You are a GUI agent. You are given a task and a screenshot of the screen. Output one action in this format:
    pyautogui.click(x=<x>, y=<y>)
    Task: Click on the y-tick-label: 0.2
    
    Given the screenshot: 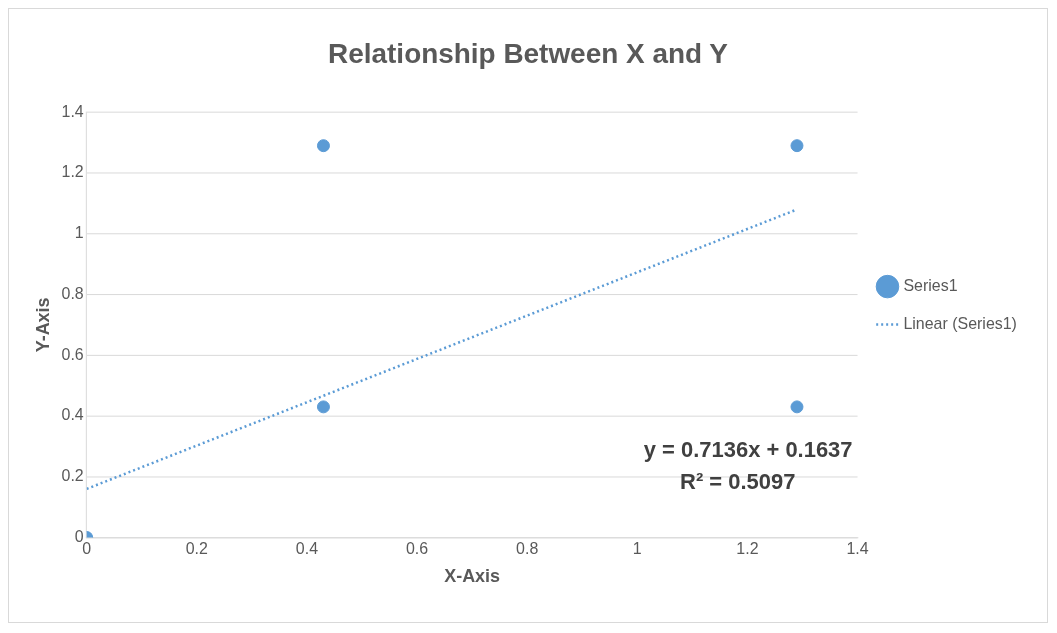 What is the action you would take?
    pyautogui.click(x=72, y=476)
    